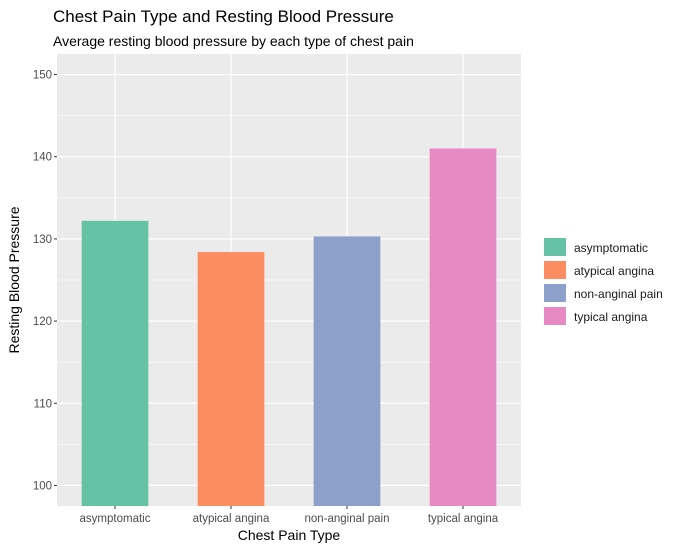  Describe the element at coordinates (42, 486) in the screenshot. I see `y-tick-label: 100` at that location.